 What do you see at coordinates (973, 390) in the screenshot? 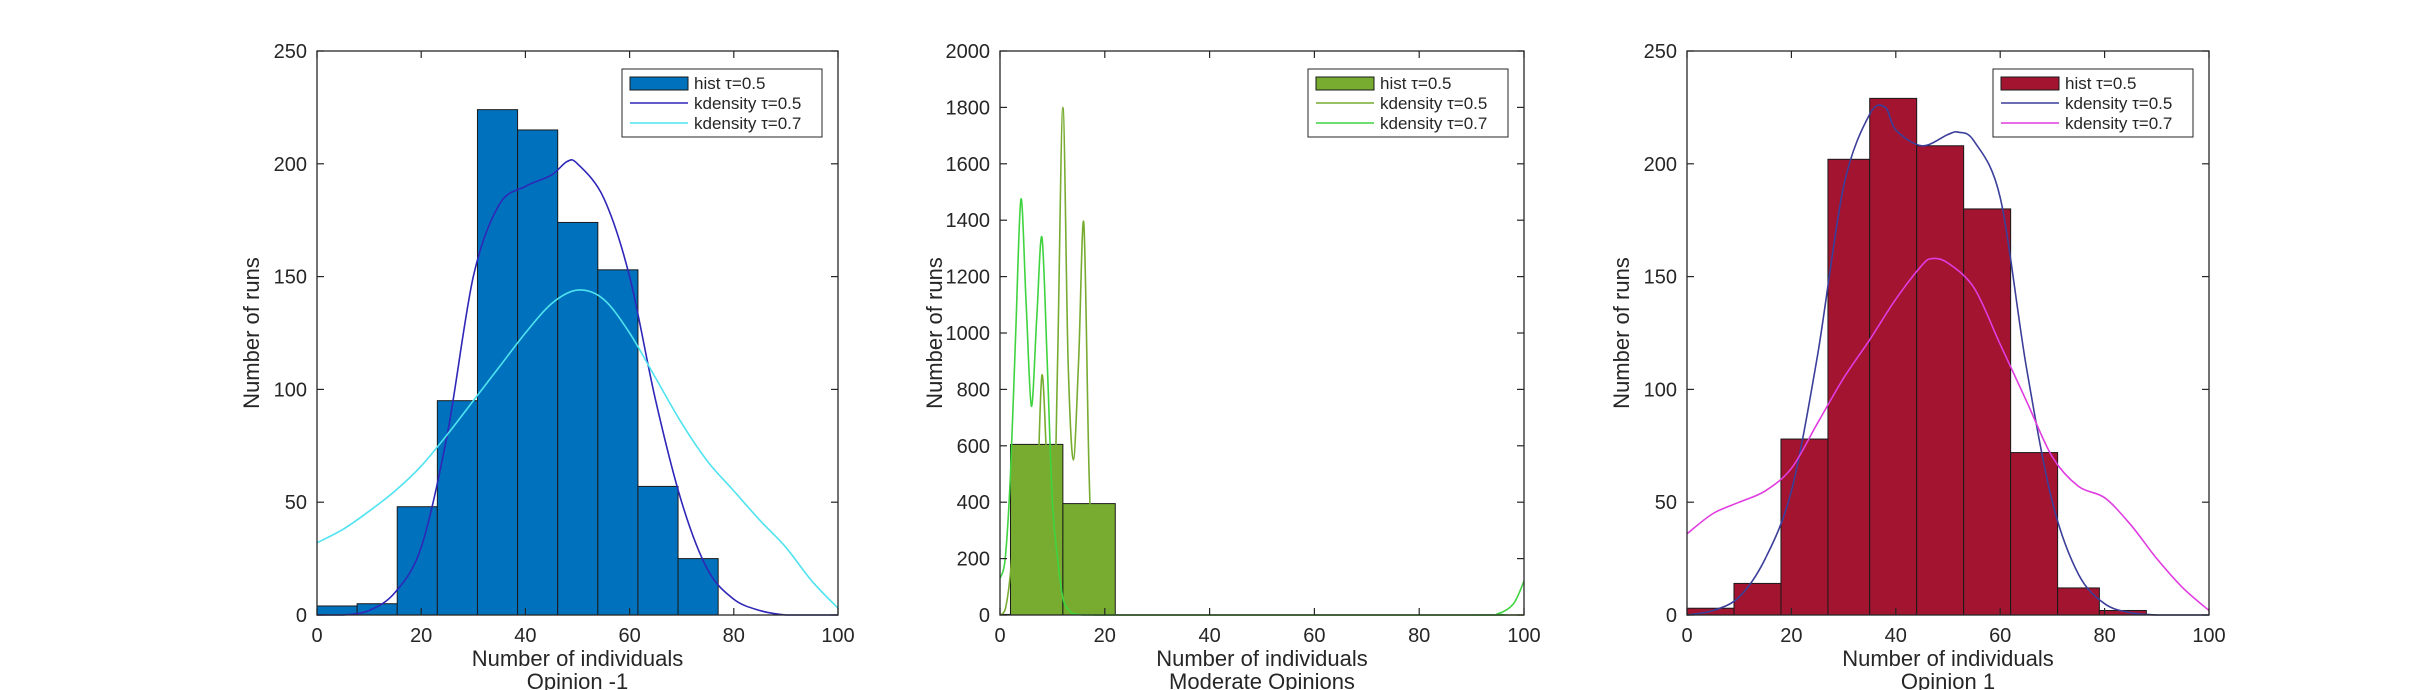
I see `y-tick-label: 800` at bounding box center [973, 390].